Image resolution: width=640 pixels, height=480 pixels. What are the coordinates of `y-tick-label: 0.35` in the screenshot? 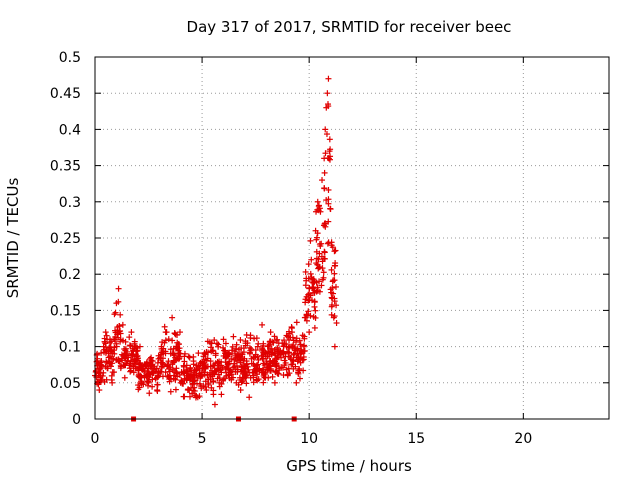 It's located at (65, 167).